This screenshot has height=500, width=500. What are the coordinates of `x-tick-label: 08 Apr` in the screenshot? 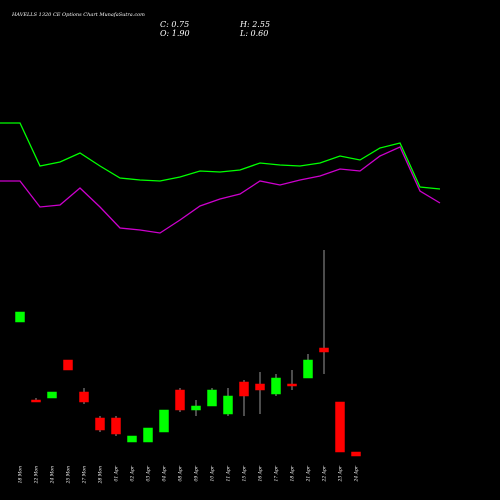 It's located at (181, 473).